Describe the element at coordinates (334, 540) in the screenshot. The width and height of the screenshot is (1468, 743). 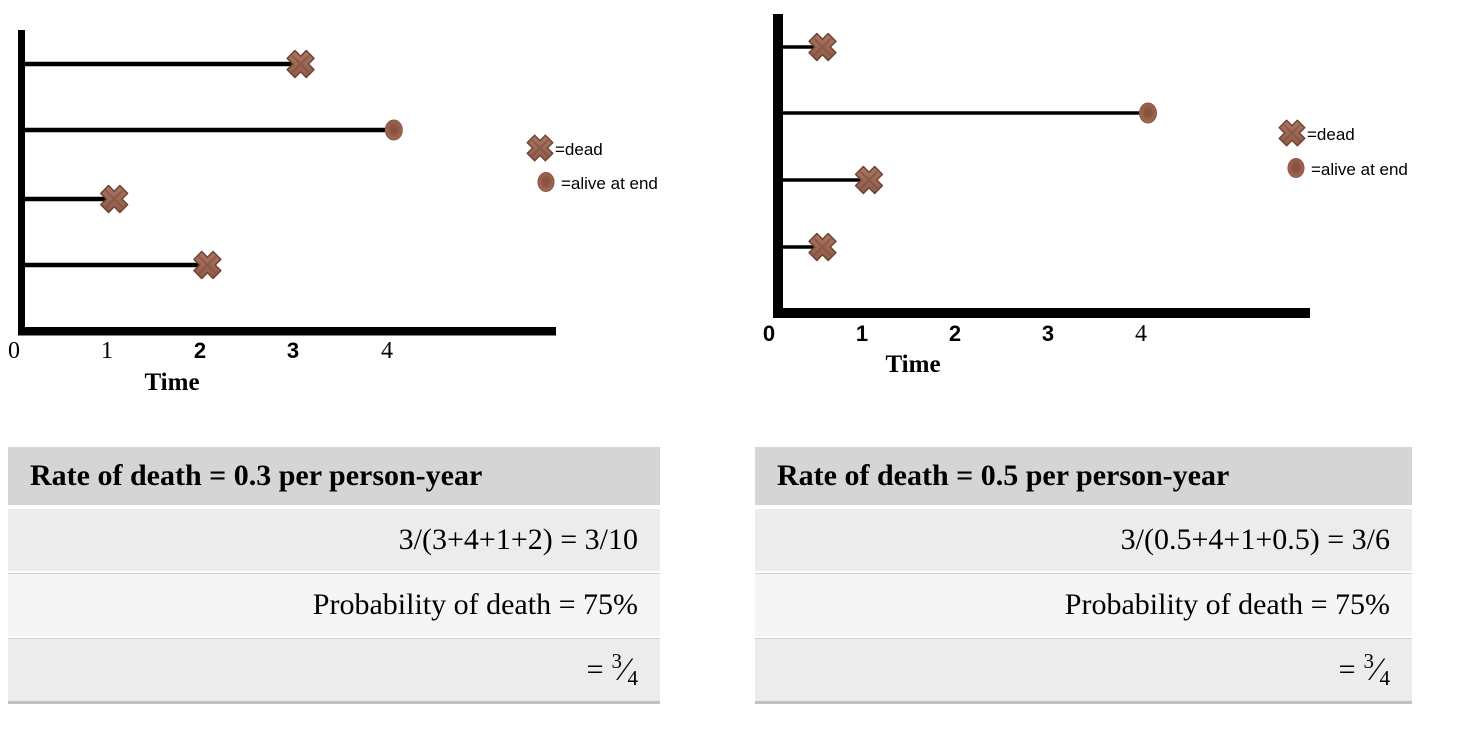
I see `rate-calculation-row: 3/(3+4+1+2) = 3/10` at that location.